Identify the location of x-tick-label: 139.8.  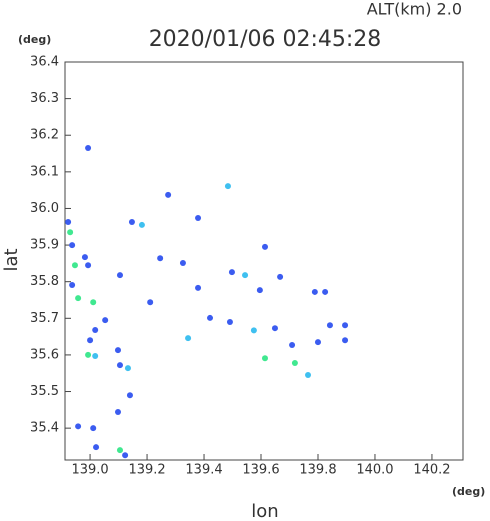
(317, 470).